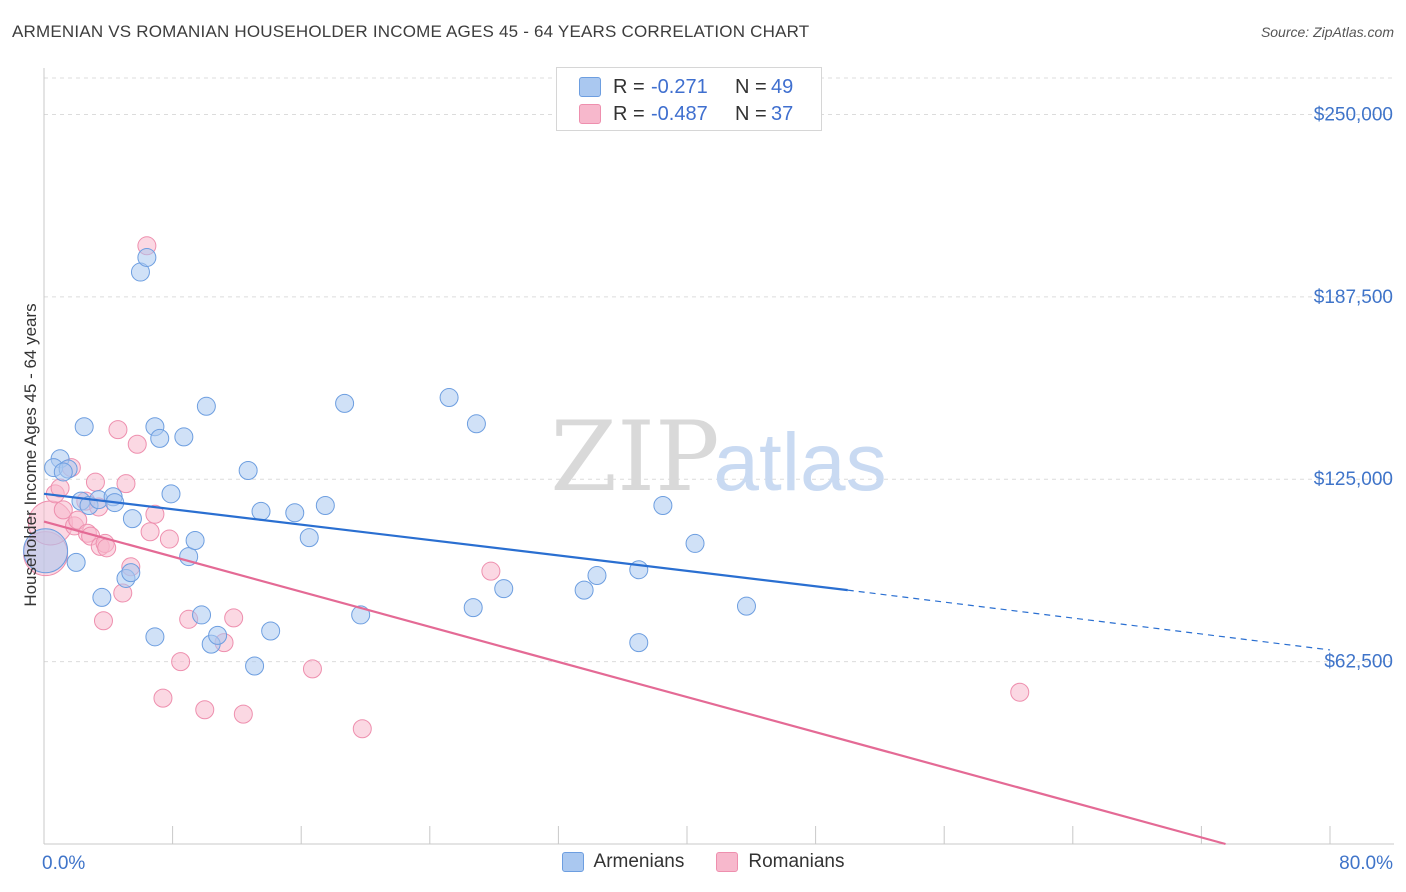 The width and height of the screenshot is (1406, 892). What do you see at coordinates (639, 861) in the screenshot?
I see `legend-label-armenians: Armenians` at bounding box center [639, 861].